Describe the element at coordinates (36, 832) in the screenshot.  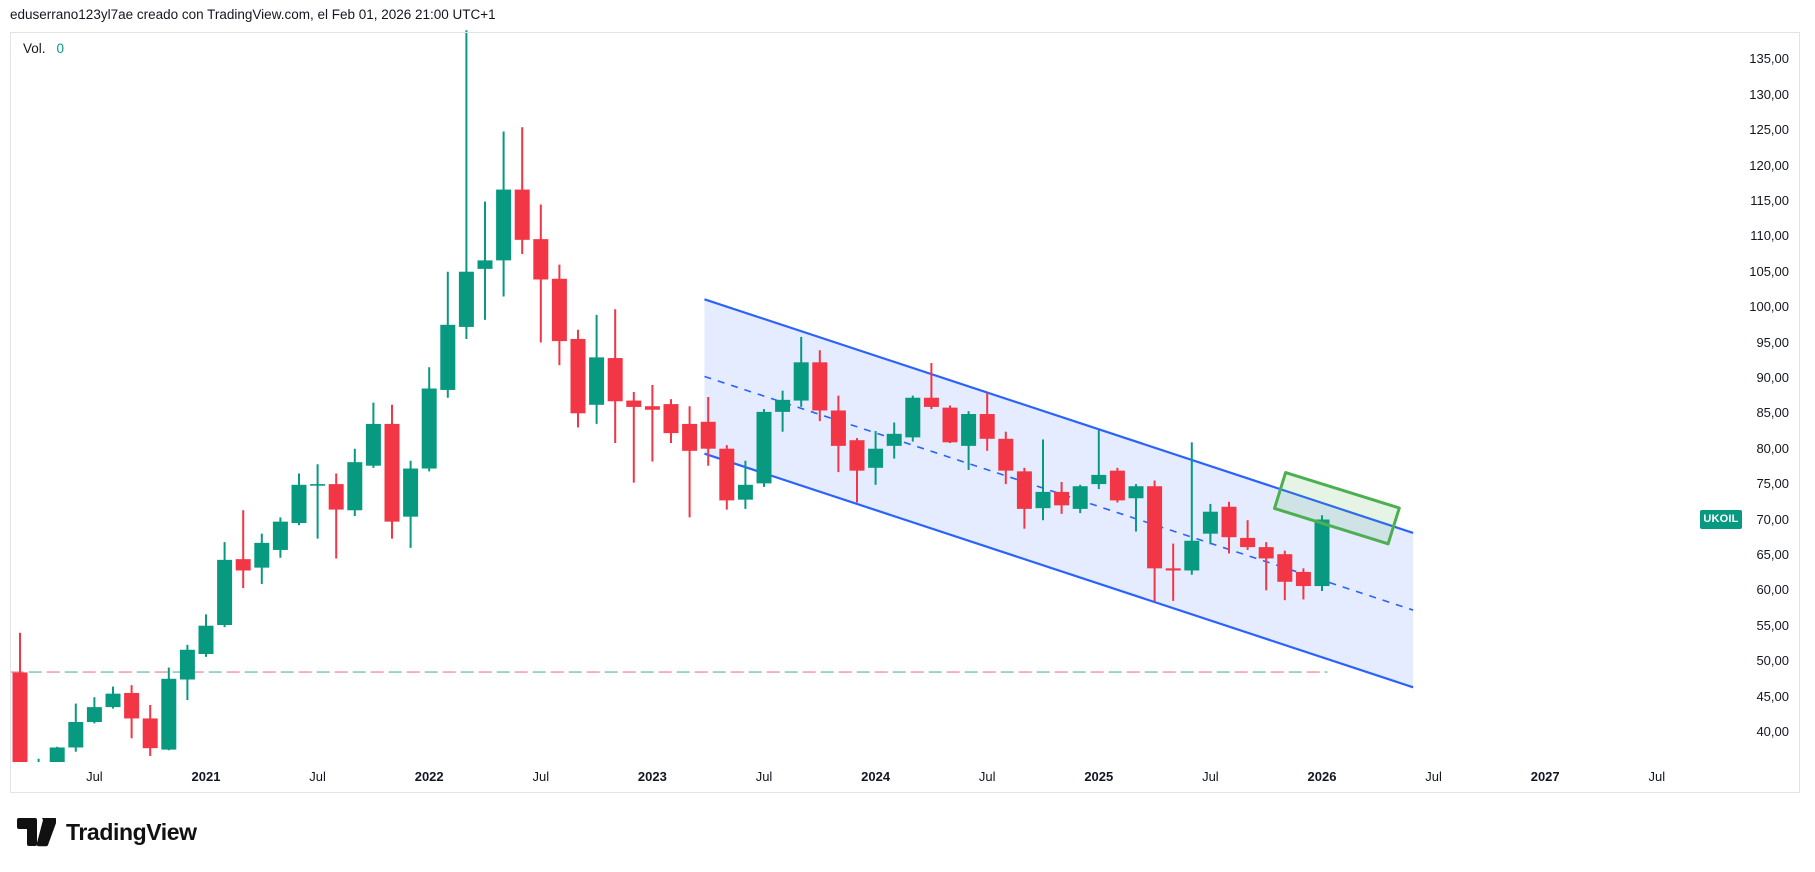
I see `tradingview-logo-icon` at that location.